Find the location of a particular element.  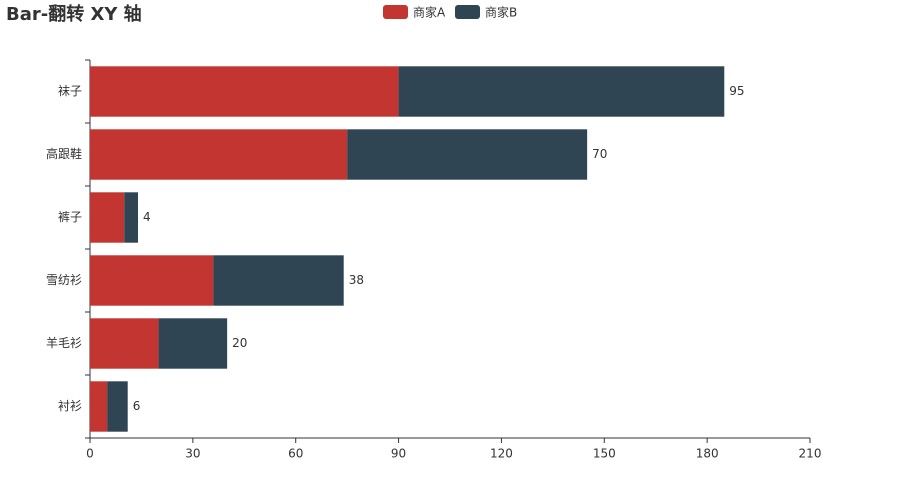

legend-item: 商家B is located at coordinates (486, 12).